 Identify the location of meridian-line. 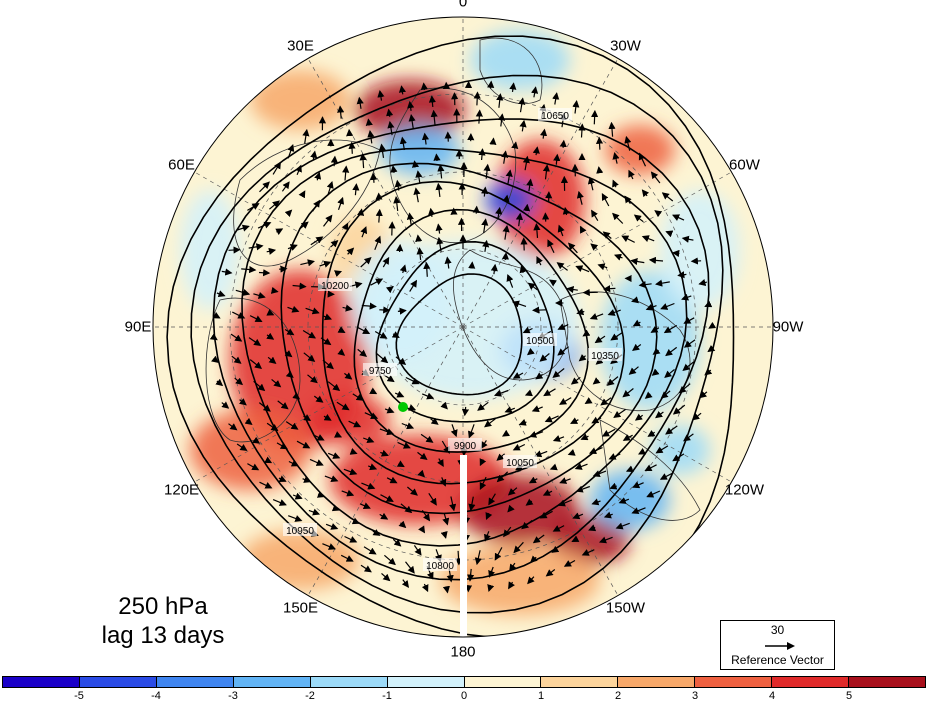
(385, 461).